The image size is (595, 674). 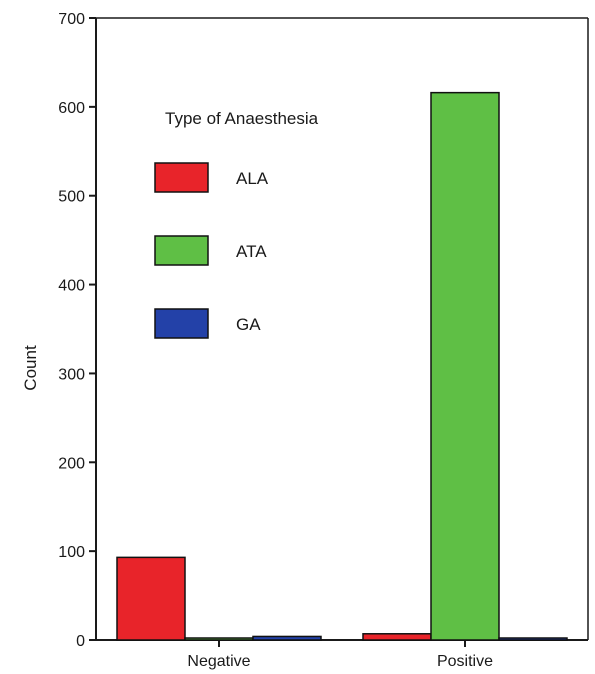 What do you see at coordinates (71, 108) in the screenshot?
I see `y-tick-label: 600` at bounding box center [71, 108].